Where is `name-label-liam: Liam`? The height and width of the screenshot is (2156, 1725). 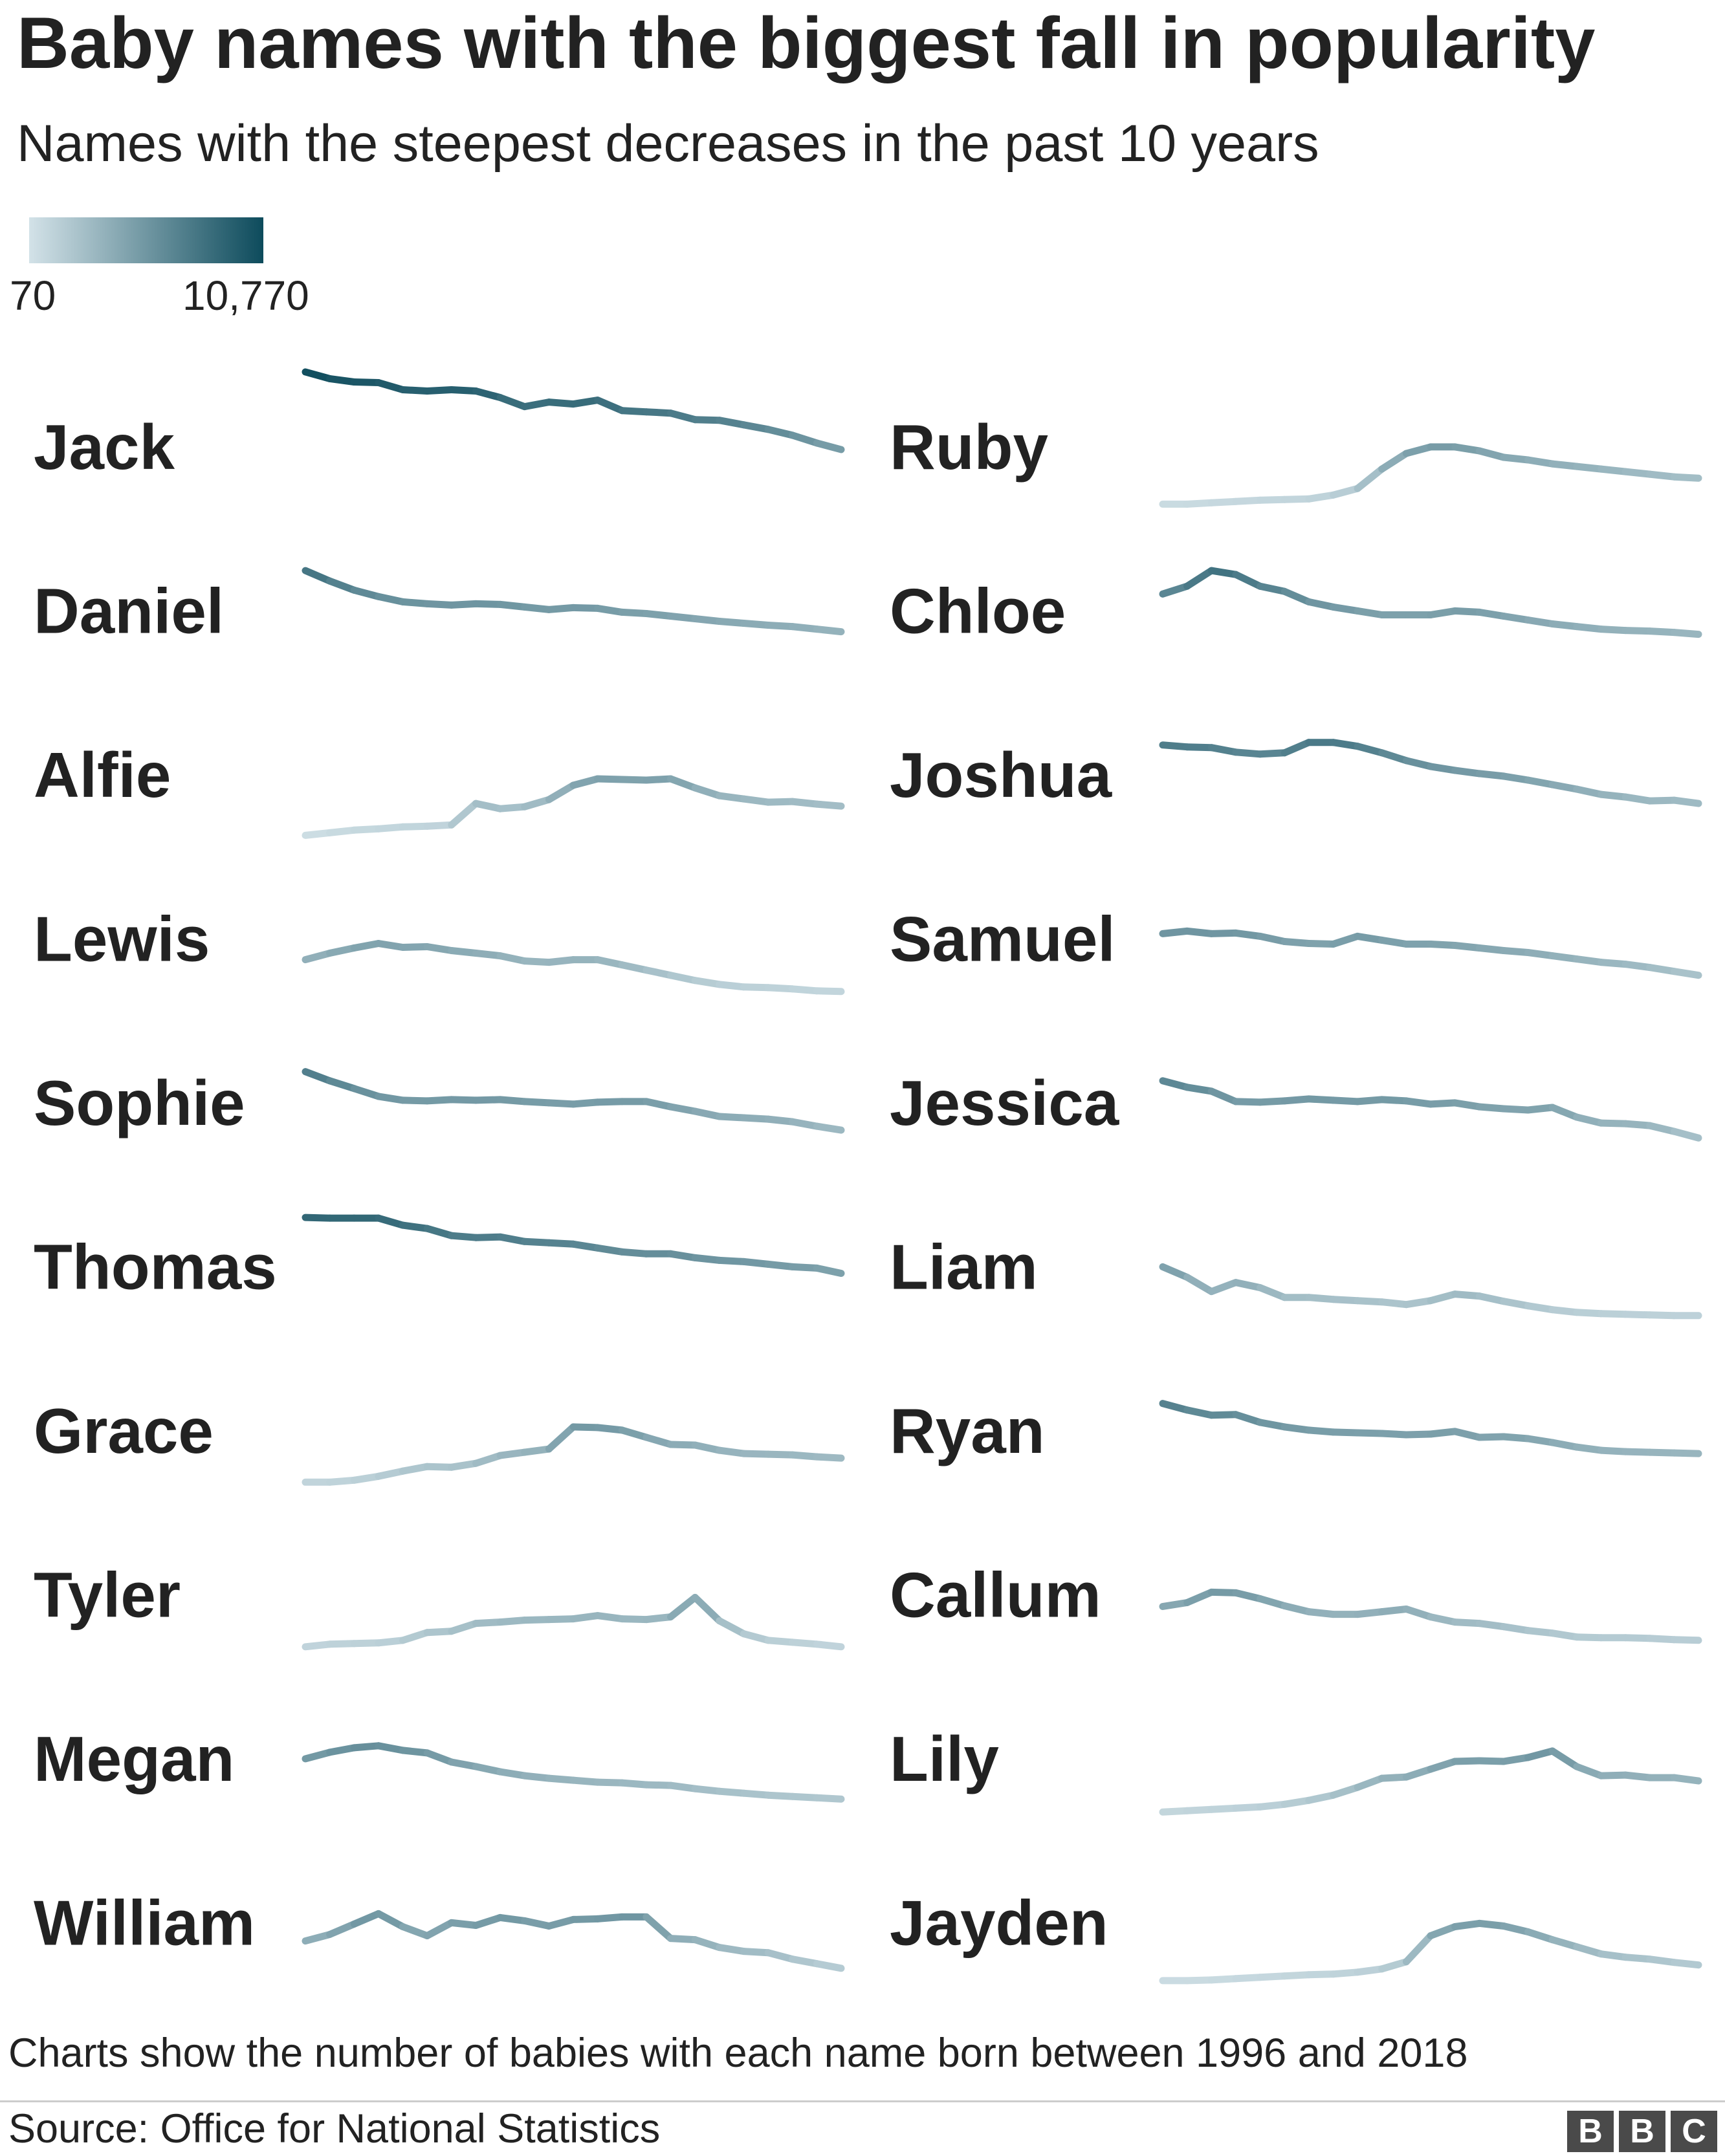 name-label-liam: Liam is located at coordinates (964, 1267).